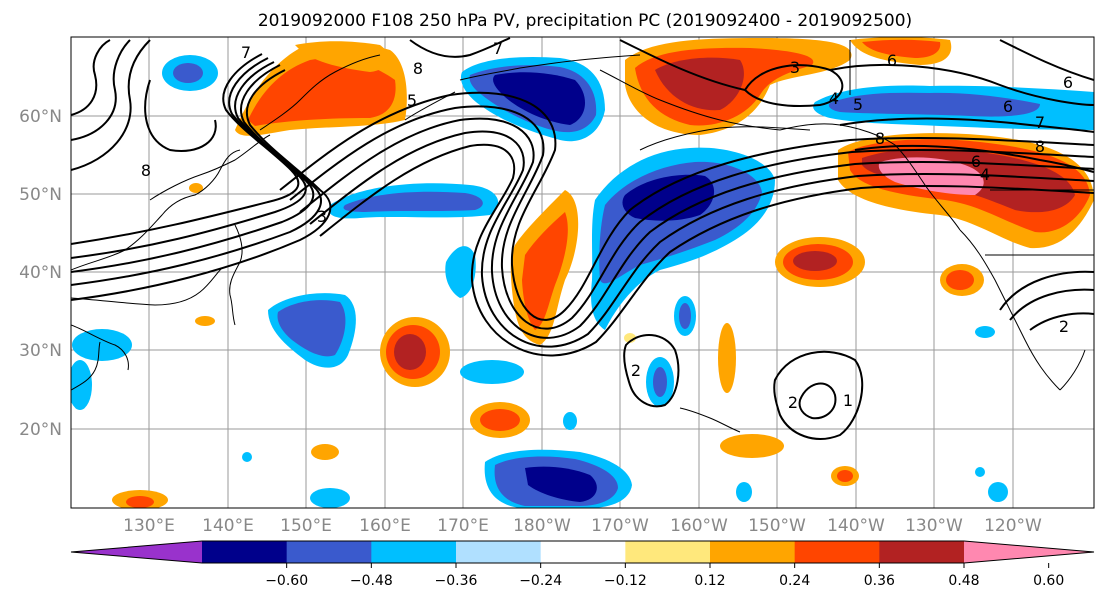 The width and height of the screenshot is (1105, 601). Describe the element at coordinates (228, 526) in the screenshot. I see `lon-label: 140°E` at that location.